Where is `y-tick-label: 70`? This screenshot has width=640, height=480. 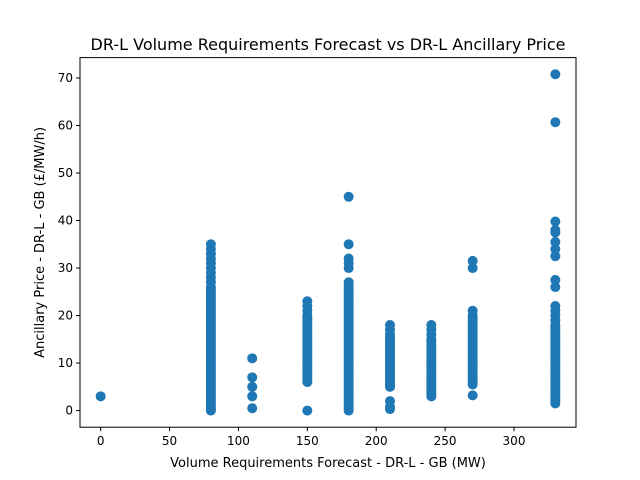 y-tick-label: 70 is located at coordinates (65, 78).